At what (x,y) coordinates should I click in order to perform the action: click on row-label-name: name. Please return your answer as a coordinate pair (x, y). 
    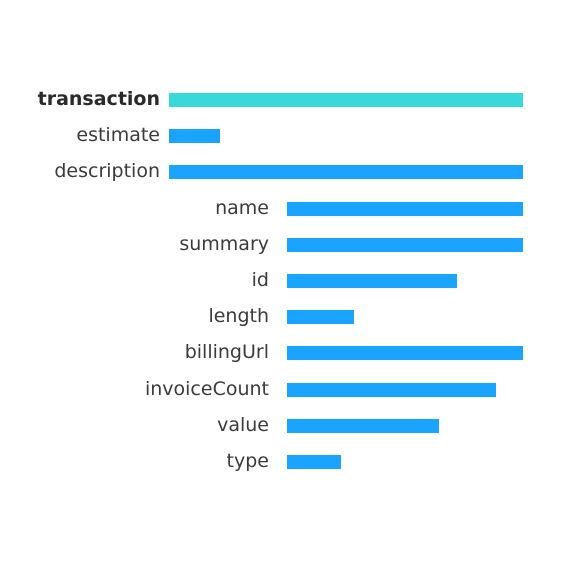
    Looking at the image, I should click on (242, 207).